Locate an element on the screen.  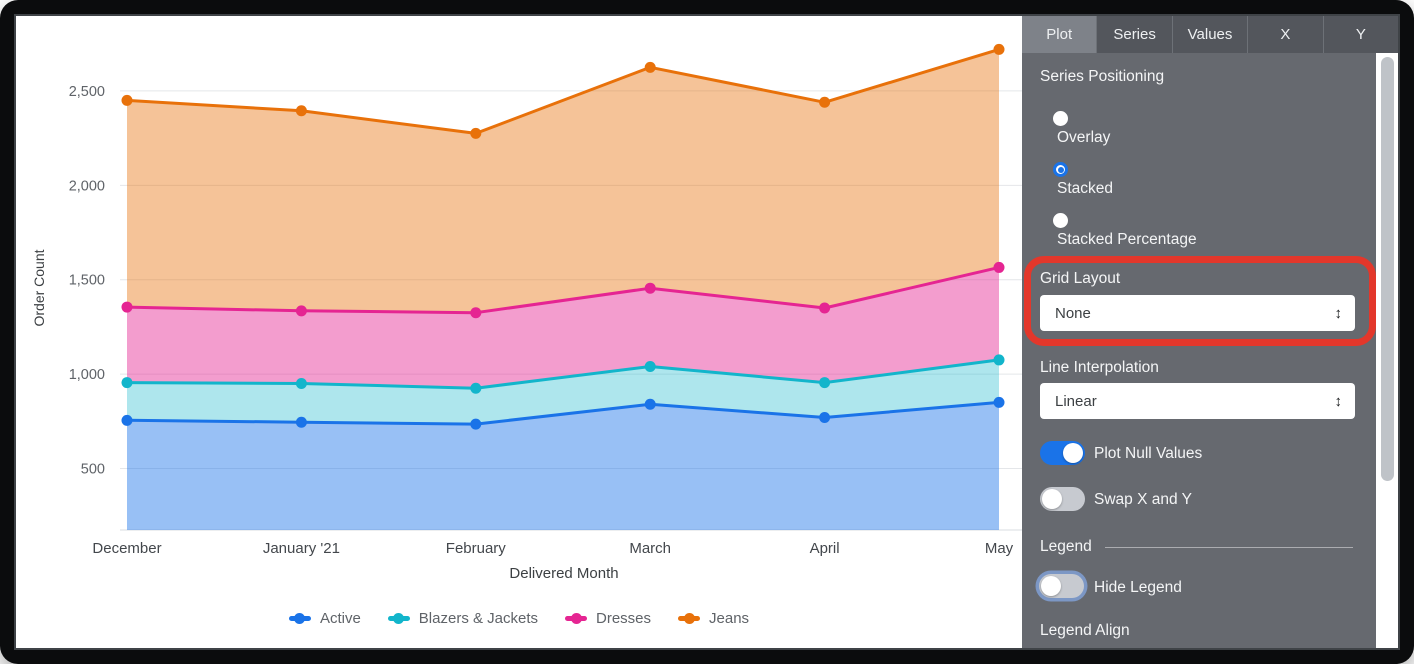
area-band-Blazers & Jackets is located at coordinates (563, 392).